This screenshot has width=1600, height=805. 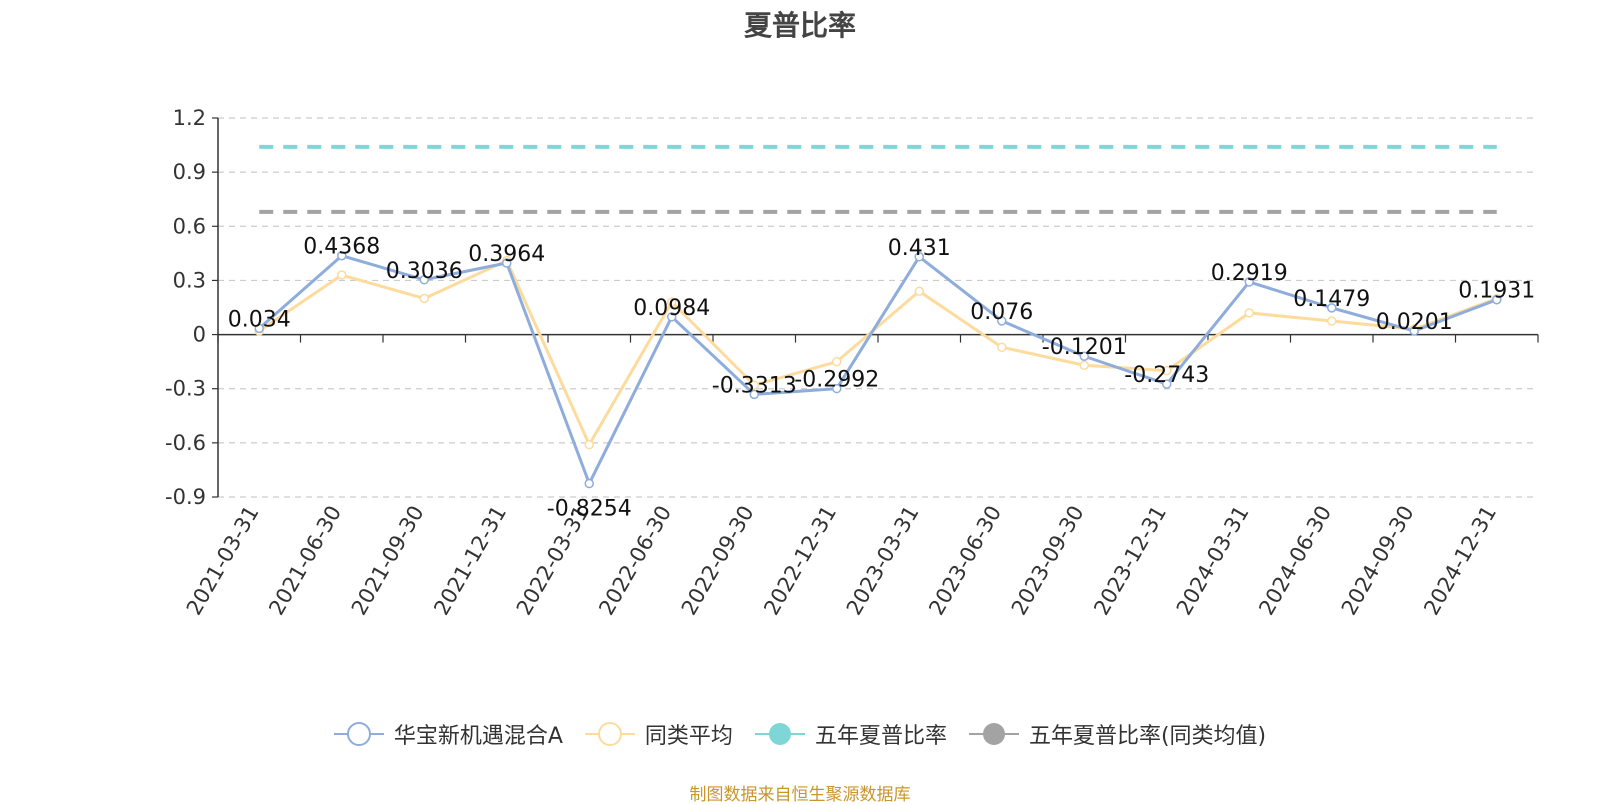 I want to click on x-tick-label: 2023-12-31, so click(x=1130, y=561).